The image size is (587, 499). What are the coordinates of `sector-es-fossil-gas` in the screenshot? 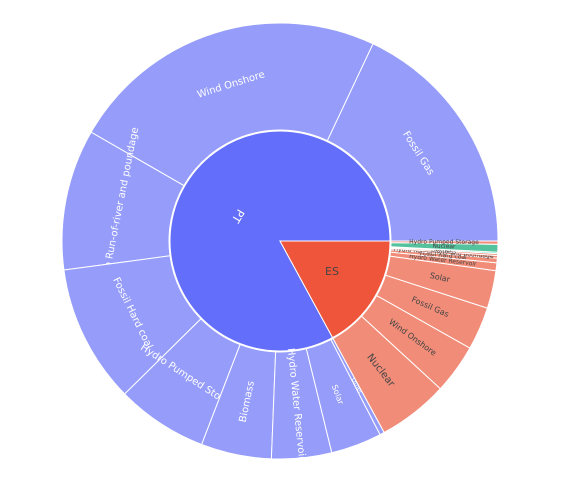 It's located at (432, 311).